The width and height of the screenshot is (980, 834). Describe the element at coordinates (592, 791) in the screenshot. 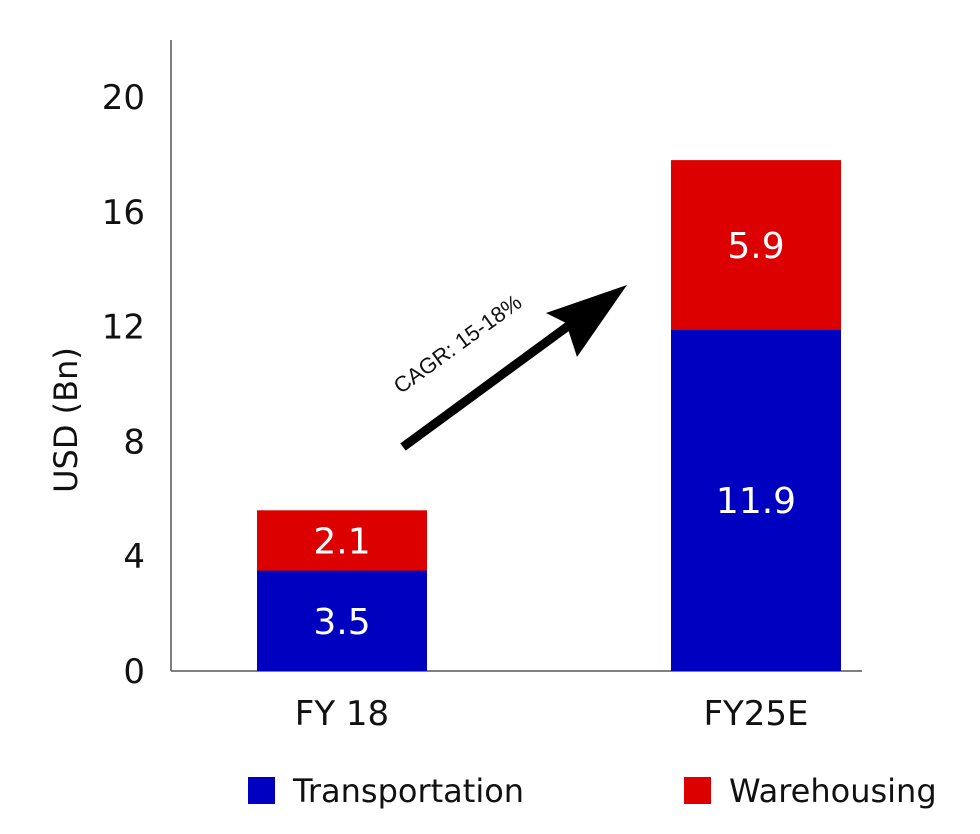

I see `legend: Transportation Warehousing` at that location.